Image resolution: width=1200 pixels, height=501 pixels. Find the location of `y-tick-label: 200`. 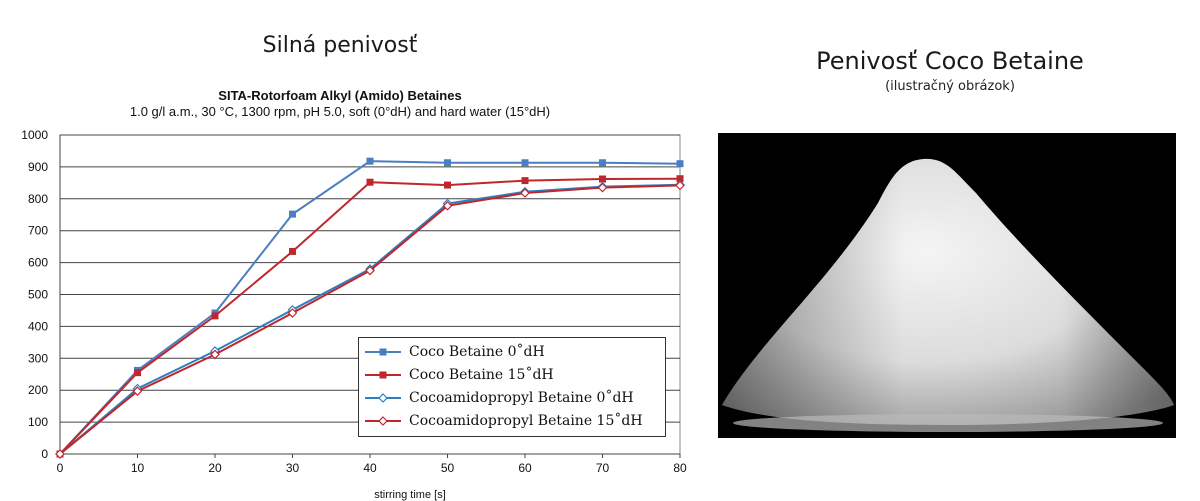

y-tick-label: 200 is located at coordinates (38, 390).